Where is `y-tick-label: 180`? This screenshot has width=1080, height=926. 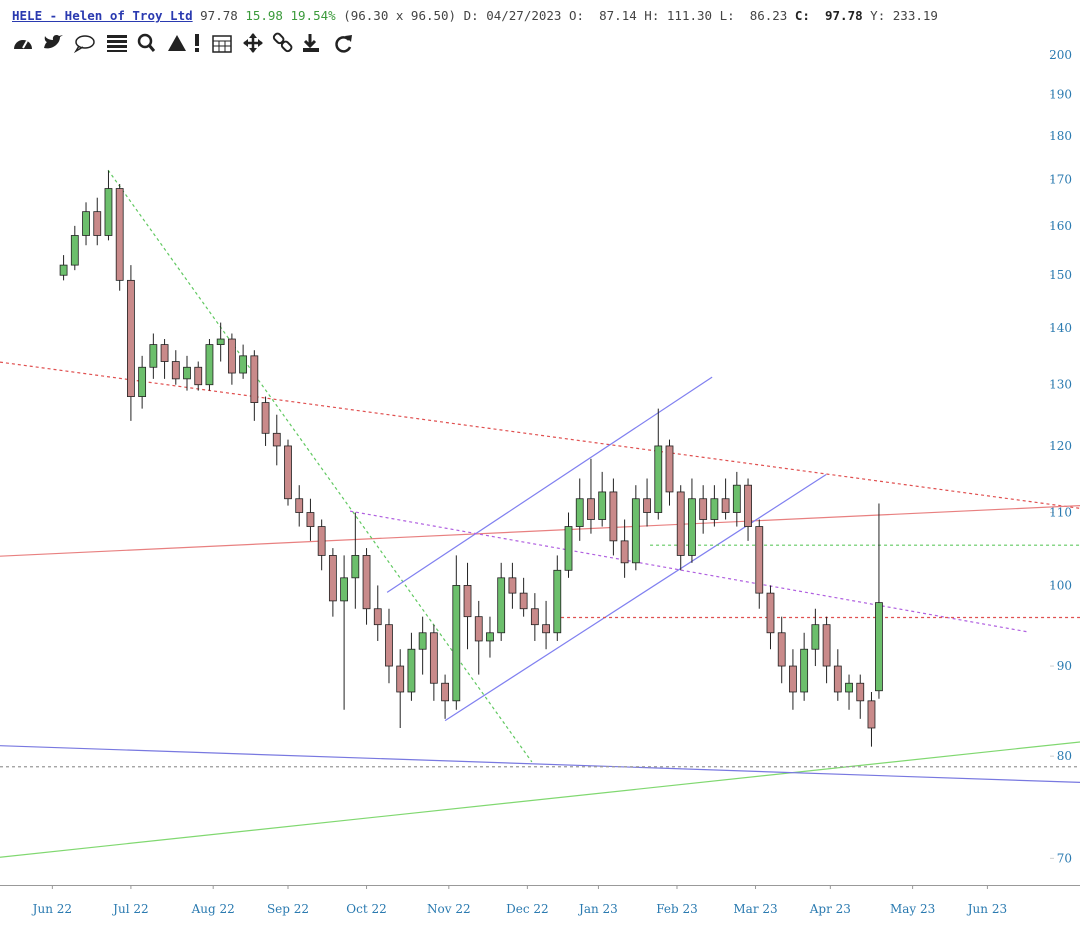
y-tick-label: 180 is located at coordinates (1060, 136).